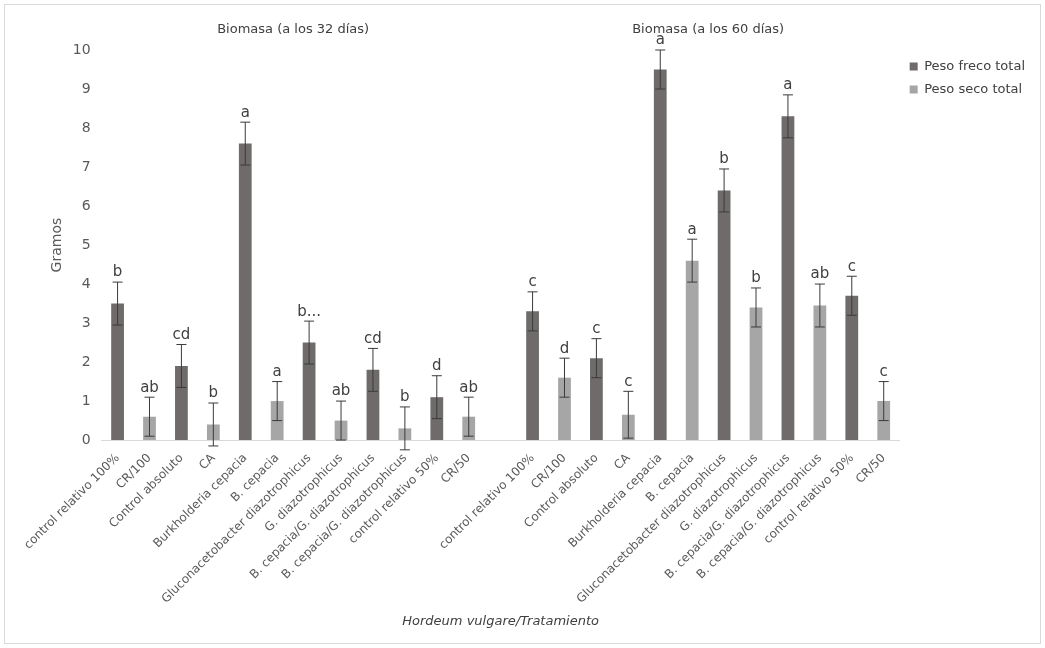  I want to click on y-tick-label: 9, so click(86, 87).